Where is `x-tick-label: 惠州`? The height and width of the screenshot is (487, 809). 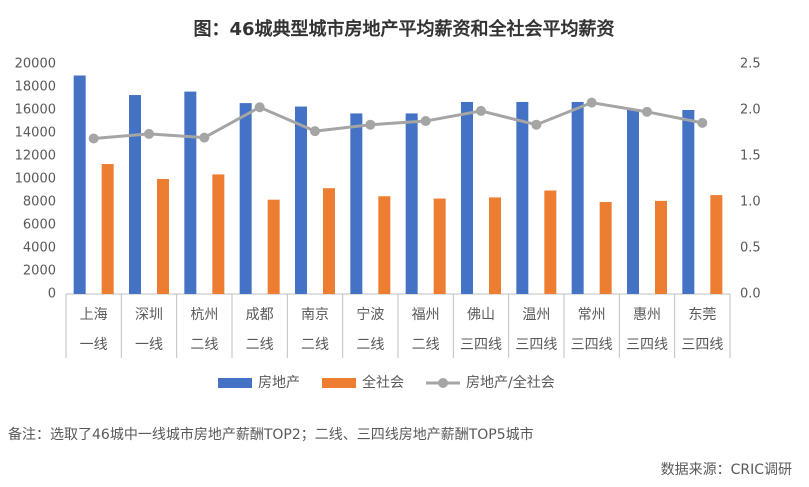
x-tick-label: 惠州 is located at coordinates (647, 315).